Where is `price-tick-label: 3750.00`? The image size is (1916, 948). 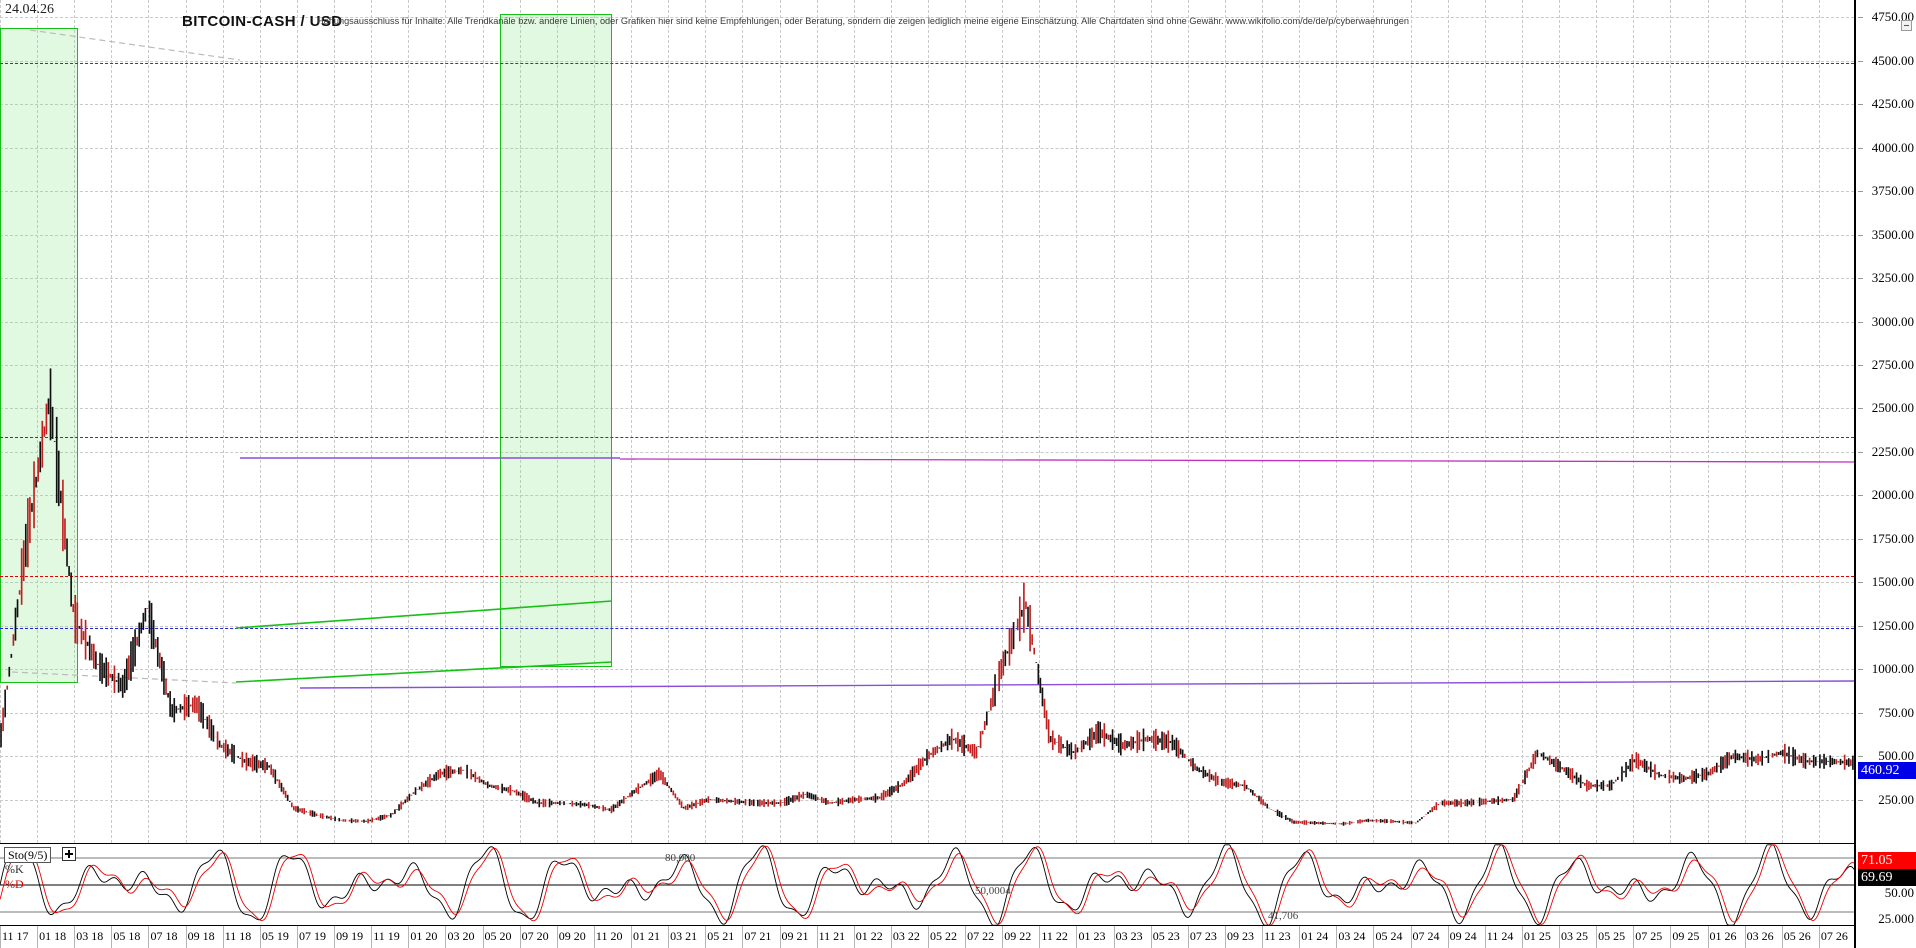
price-tick-label: 3750.00 is located at coordinates (1892, 191).